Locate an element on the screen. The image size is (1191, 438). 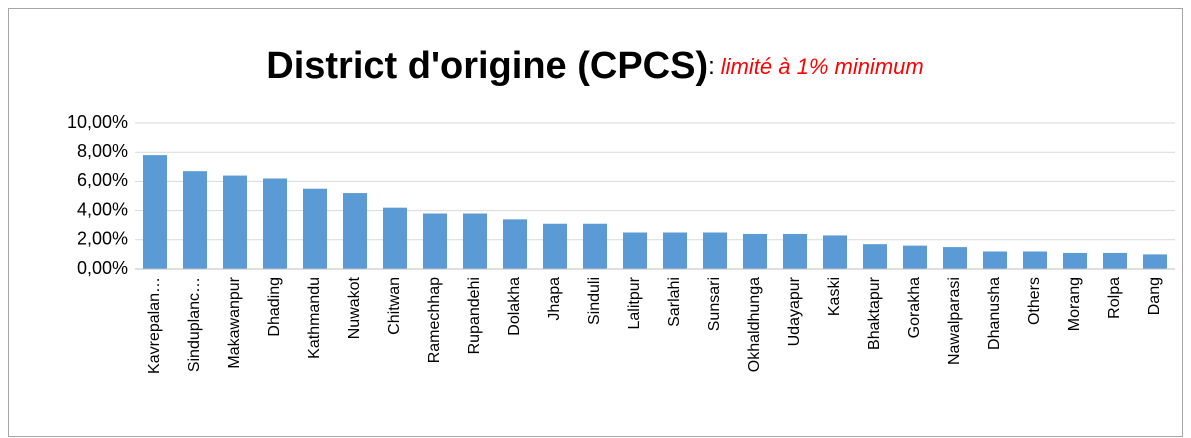
chart-subtitle: limité à 1% minimum is located at coordinates (822, 66).